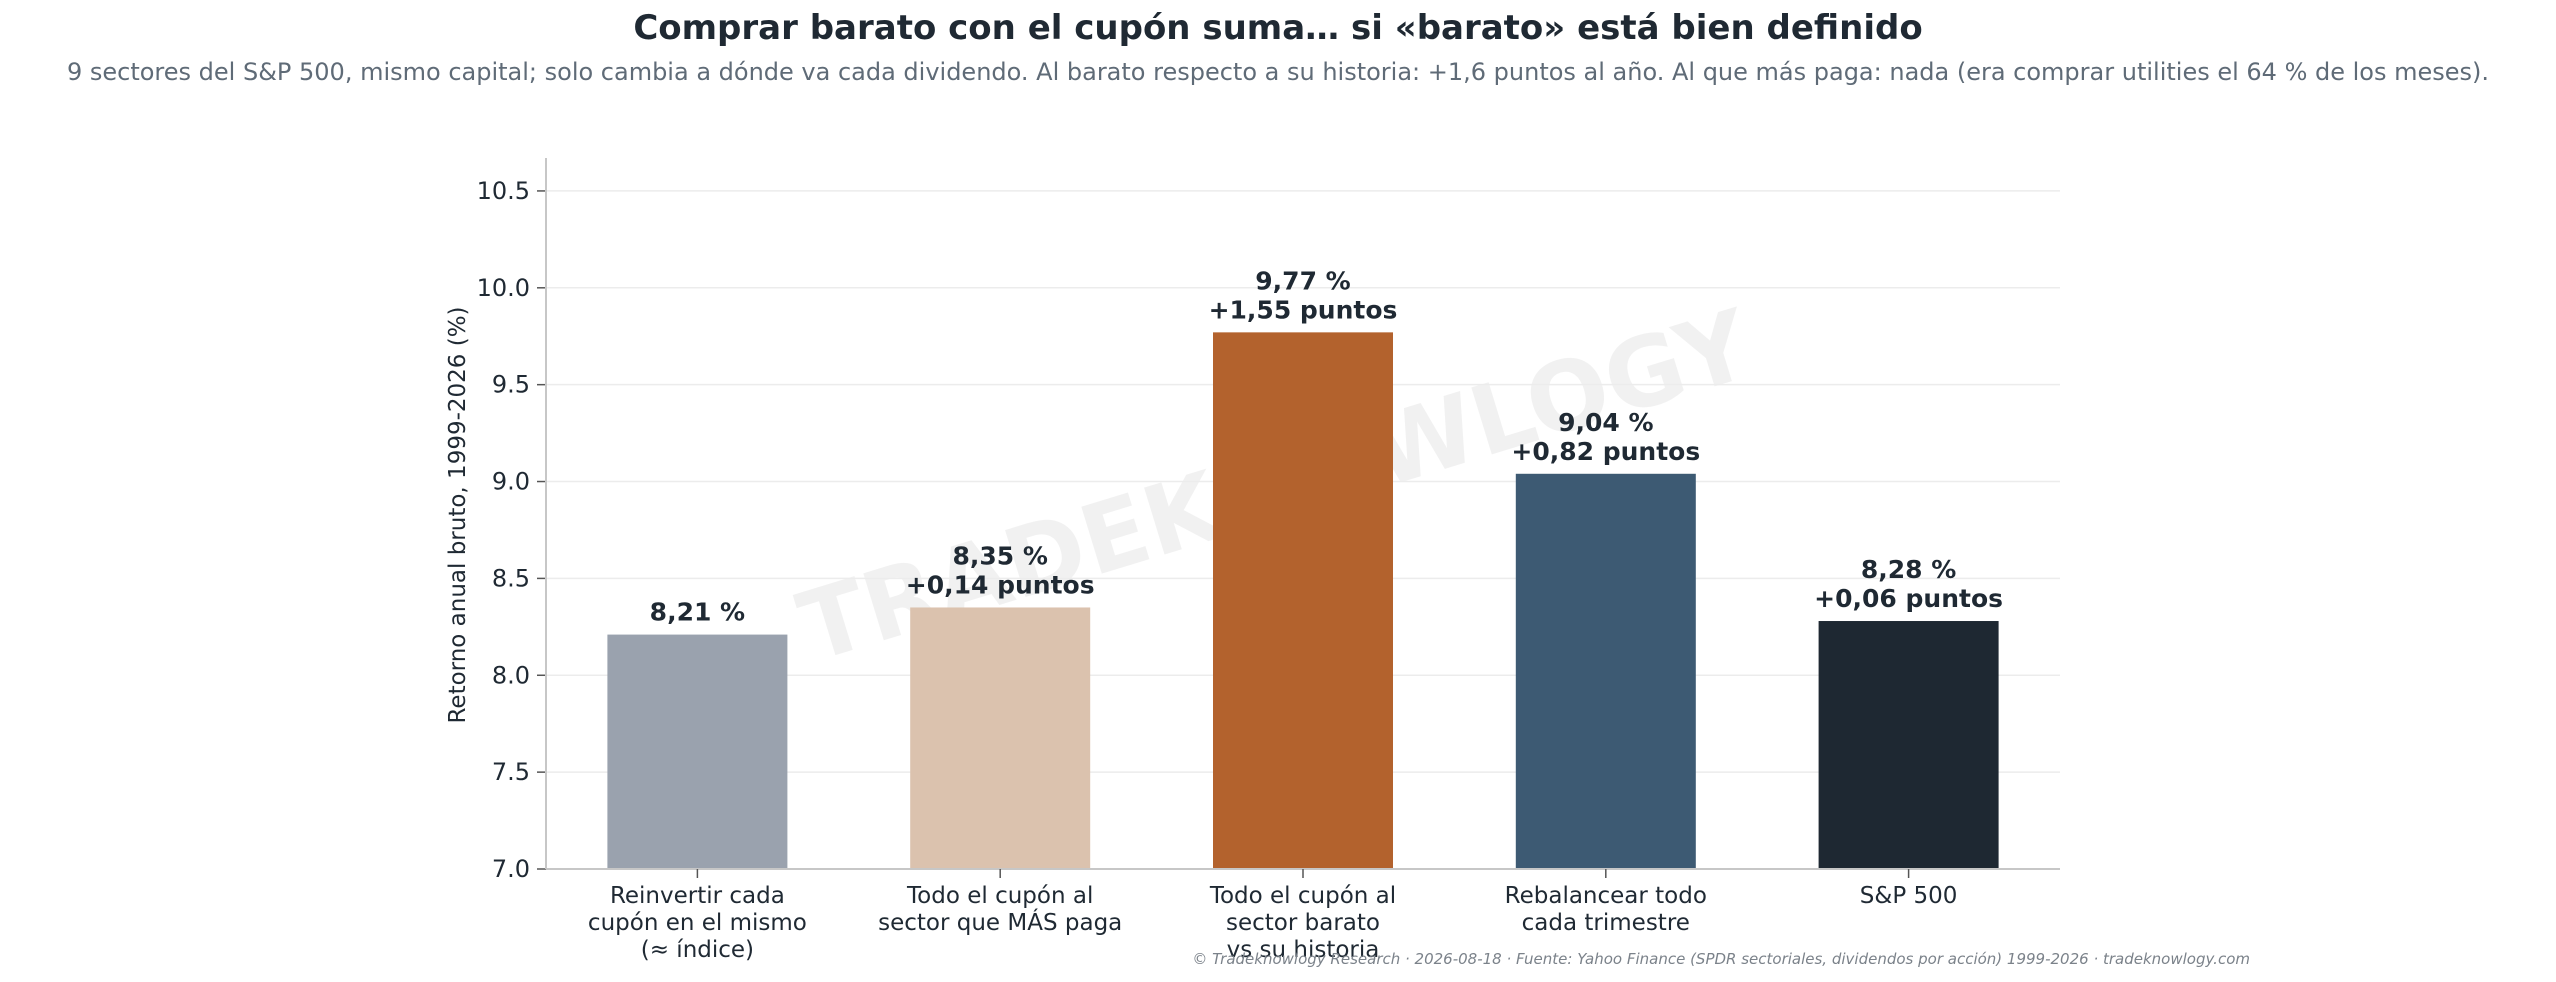 This screenshot has width=2556, height=982. I want to click on y-tick-label: 8.5, so click(511, 578).